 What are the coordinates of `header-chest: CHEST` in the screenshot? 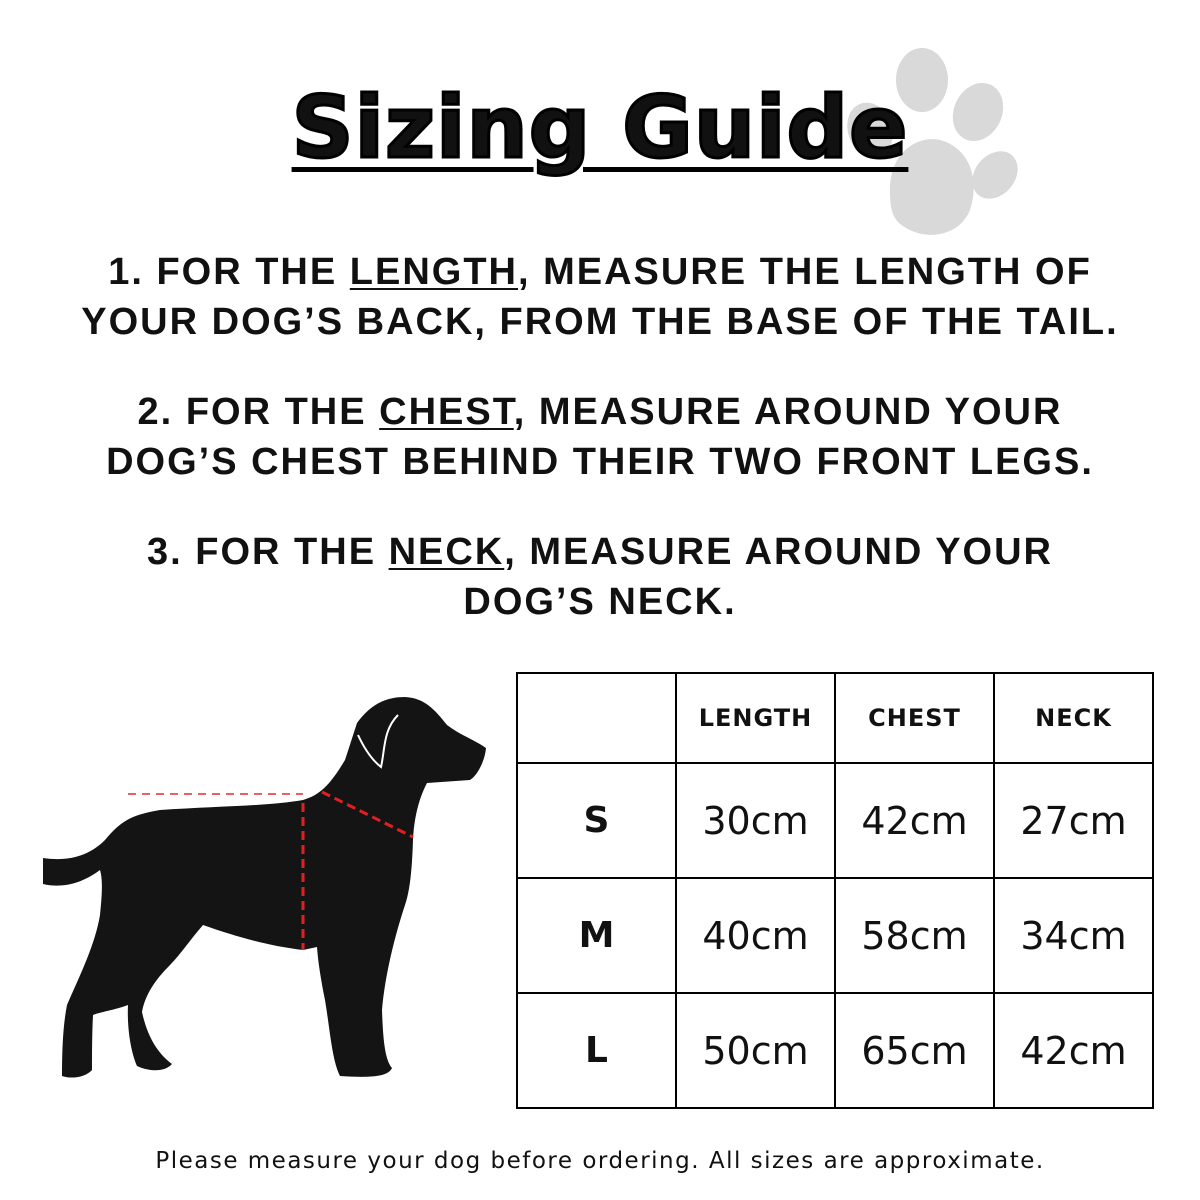 It's located at (914, 718).